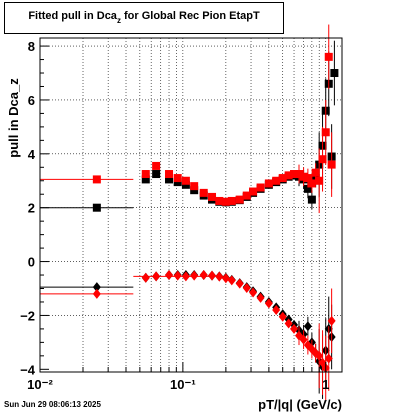 This screenshot has height=414, width=400. What do you see at coordinates (31, 46) in the screenshot?
I see `y-tick-label: 8` at bounding box center [31, 46].